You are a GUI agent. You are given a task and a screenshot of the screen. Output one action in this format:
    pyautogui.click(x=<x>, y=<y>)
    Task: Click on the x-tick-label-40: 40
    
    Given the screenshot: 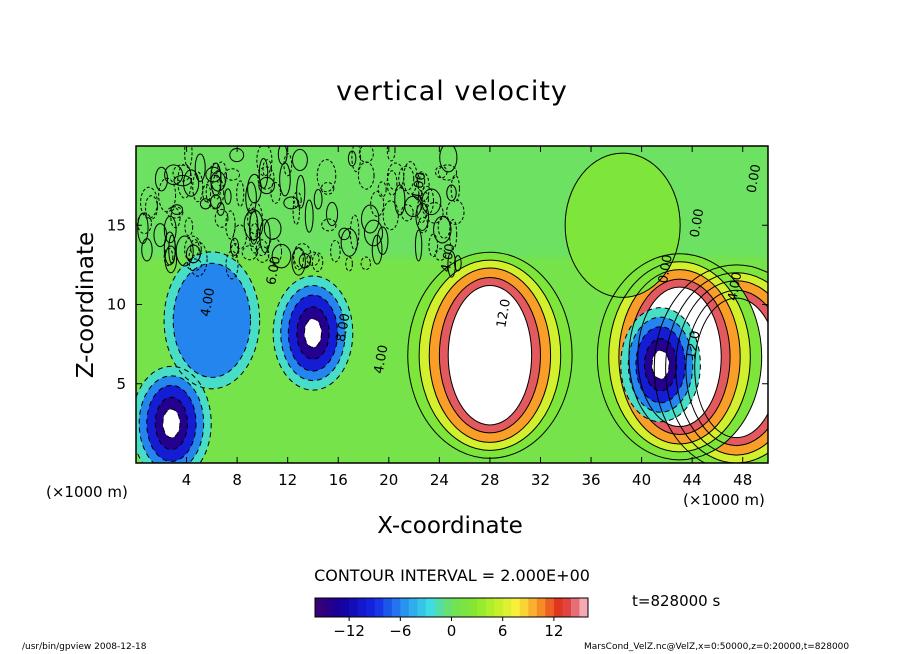 What is the action you would take?
    pyautogui.click(x=641, y=480)
    